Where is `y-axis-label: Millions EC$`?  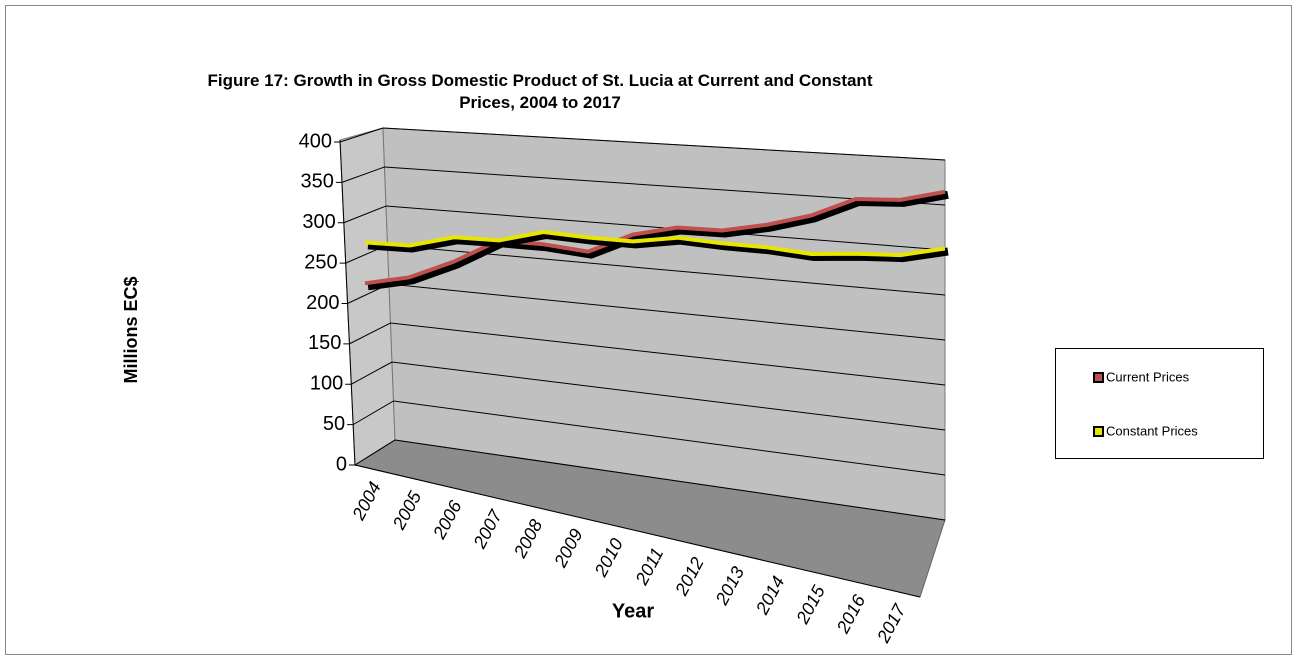
y-axis-label: Millions EC$ is located at coordinates (131, 329).